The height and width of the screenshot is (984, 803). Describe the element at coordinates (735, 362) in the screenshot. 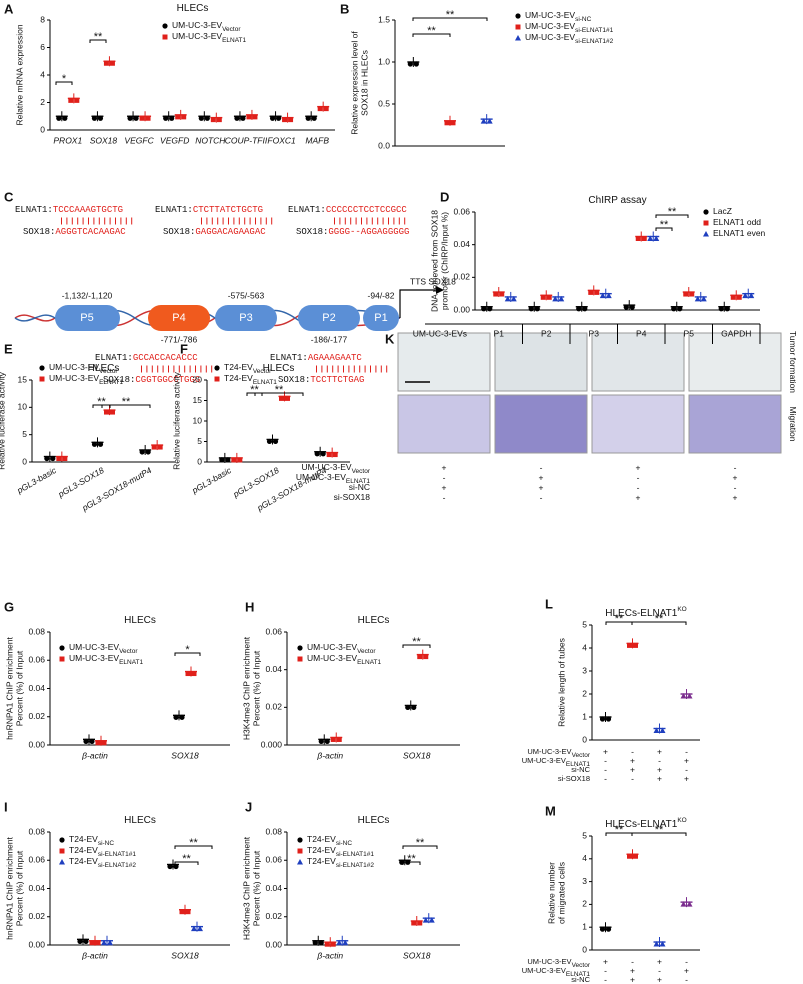

I see `tube-image` at that location.